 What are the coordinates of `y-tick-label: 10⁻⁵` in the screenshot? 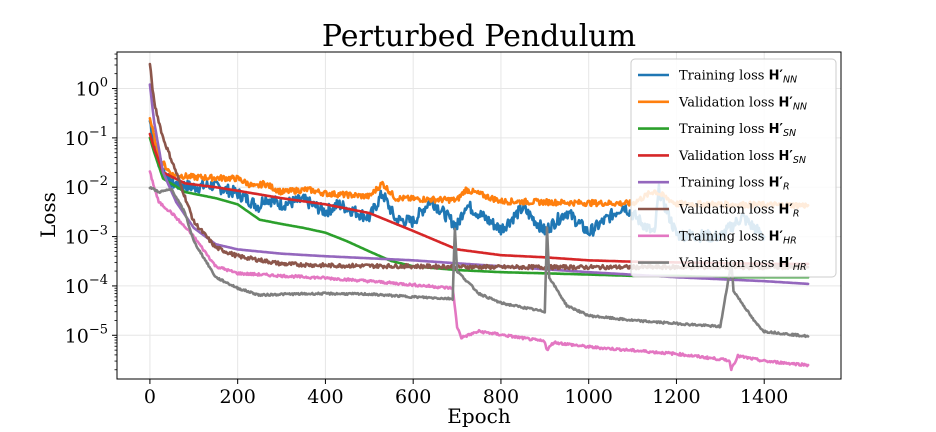 It's located at (86, 334).